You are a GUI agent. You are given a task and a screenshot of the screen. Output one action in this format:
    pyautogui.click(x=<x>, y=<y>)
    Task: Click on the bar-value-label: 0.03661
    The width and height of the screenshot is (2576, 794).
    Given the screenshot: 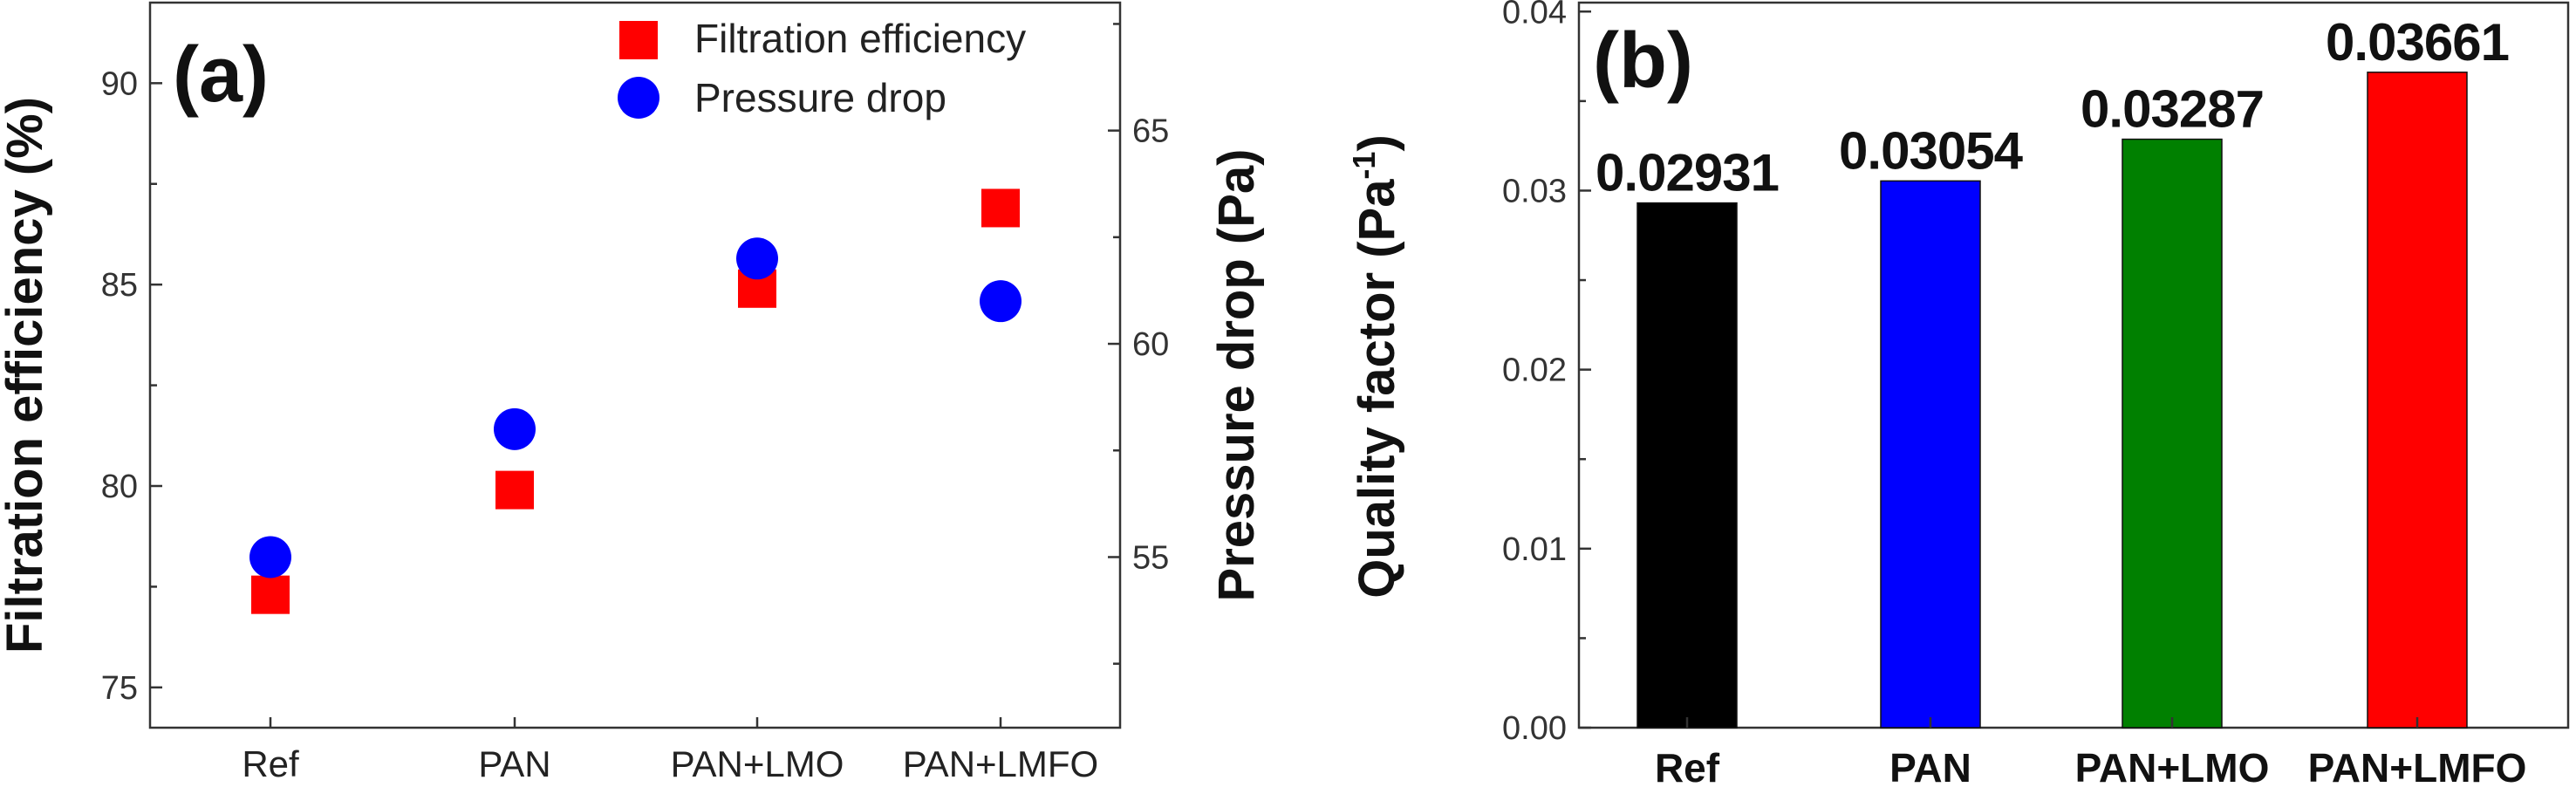 What is the action you would take?
    pyautogui.click(x=2417, y=42)
    